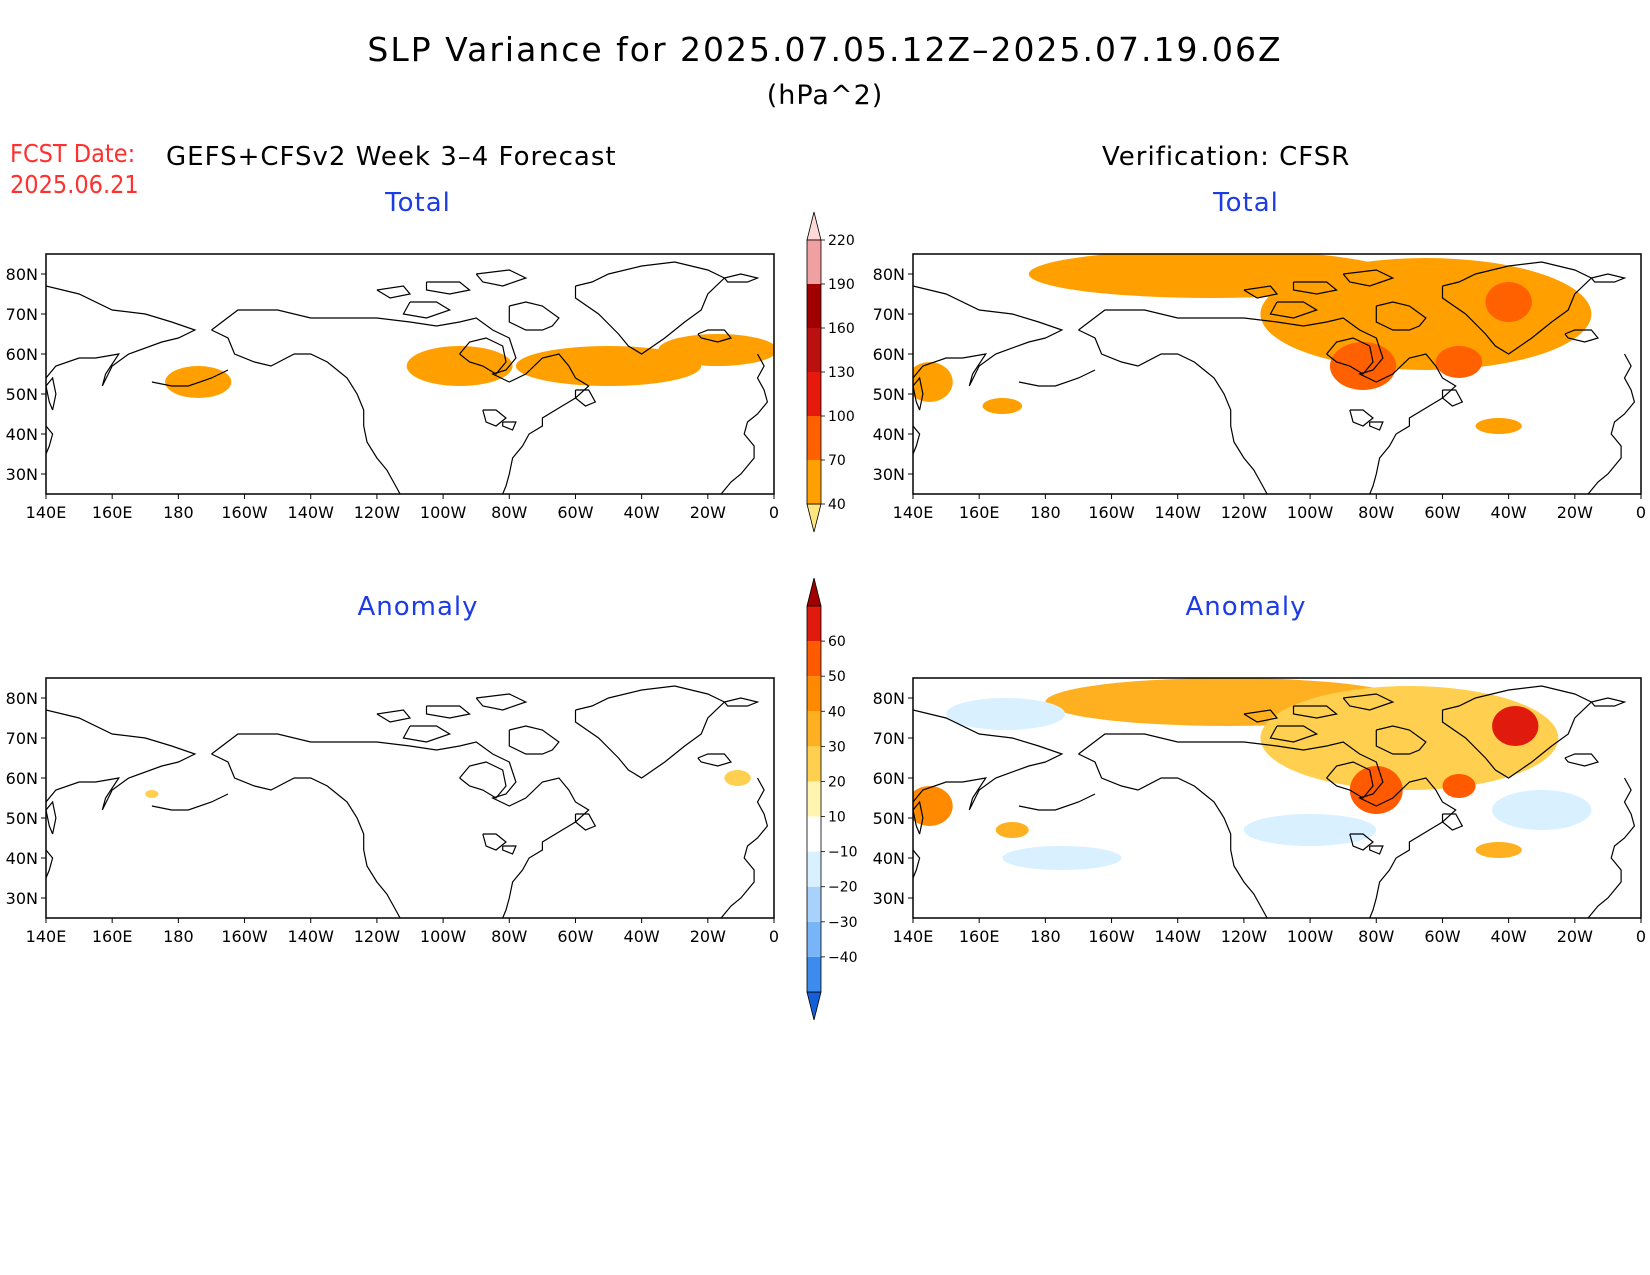 Image resolution: width=1650 pixels, height=1275 pixels. What do you see at coordinates (837, 747) in the screenshot?
I see `colorbar-tick-label: 30` at bounding box center [837, 747].